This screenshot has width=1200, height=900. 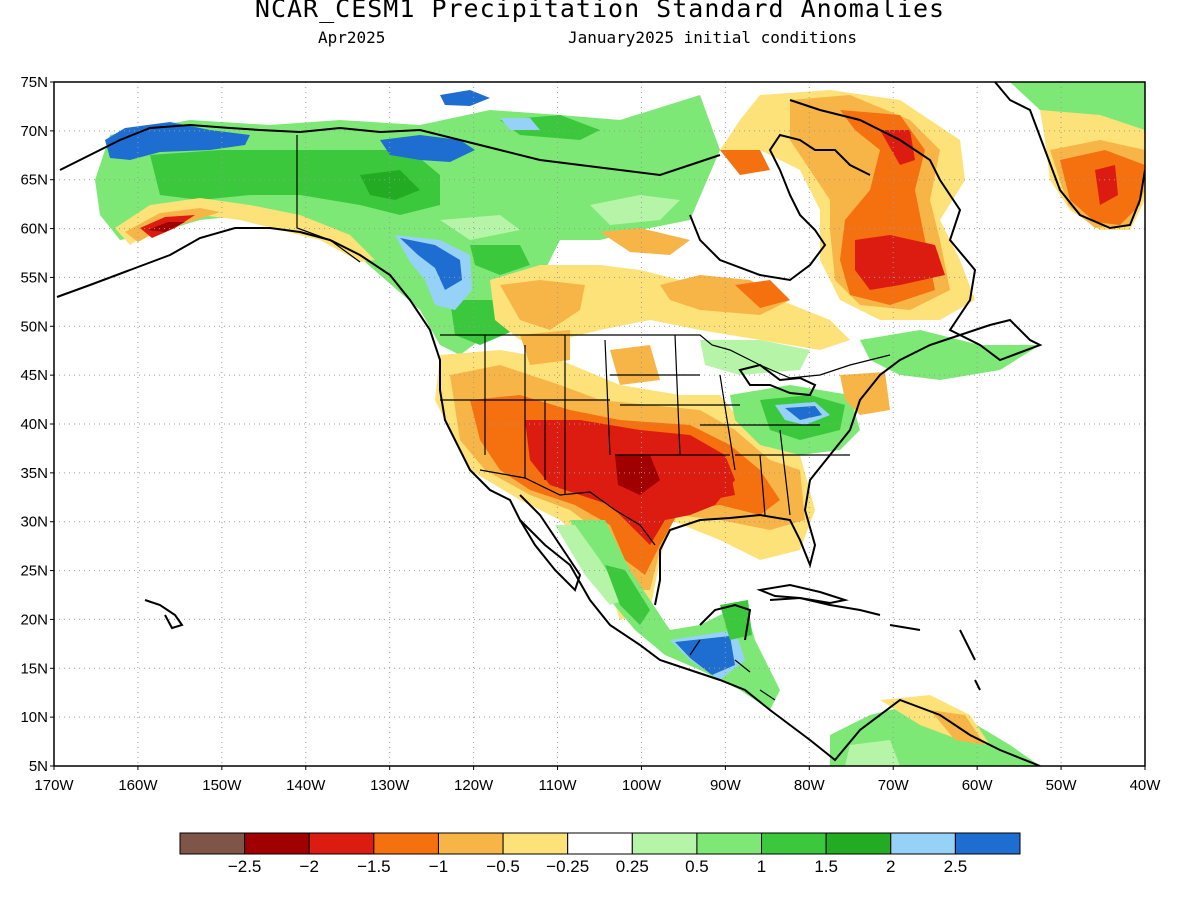 I want to click on lon-tick-label: 50W, so click(x=1062, y=785).